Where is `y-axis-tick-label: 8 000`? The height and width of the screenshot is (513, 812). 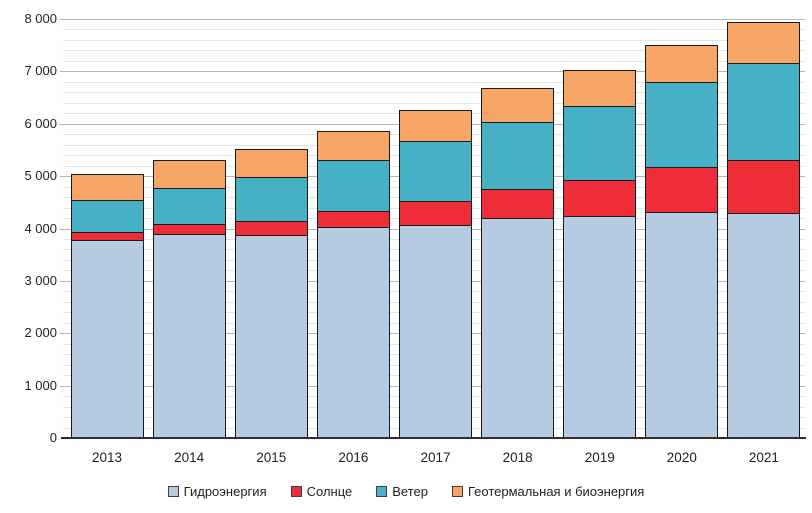
y-axis-tick-label: 8 000 is located at coordinates (40, 18).